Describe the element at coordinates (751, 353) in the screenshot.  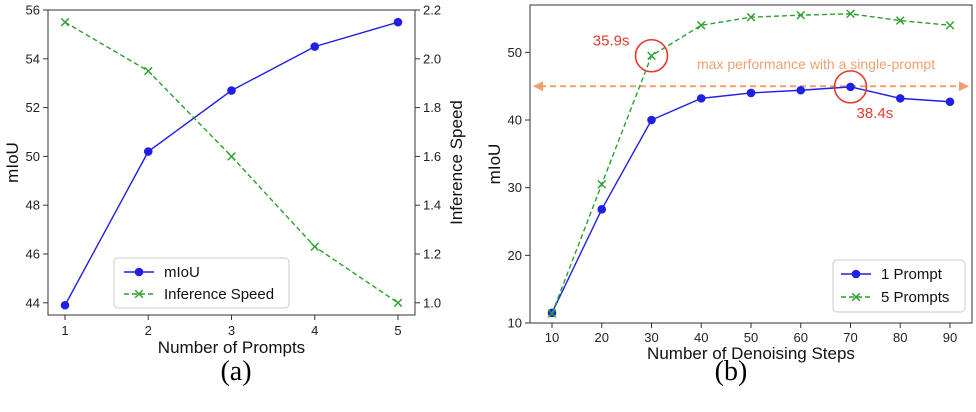
I see `x-axis-label: Number of Denoising Steps` at that location.